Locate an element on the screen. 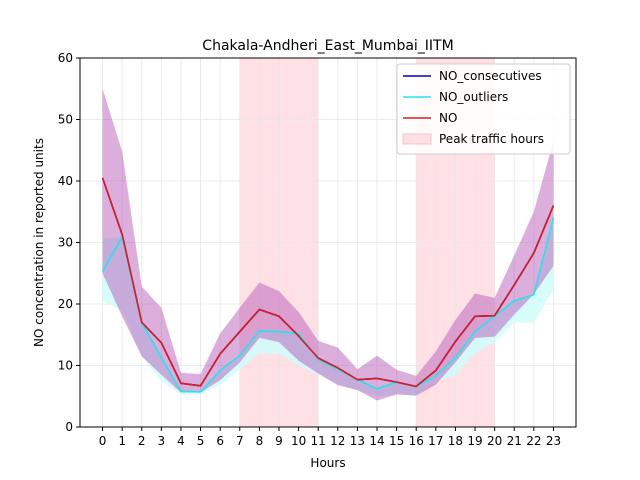 The height and width of the screenshot is (480, 640). legend-label-3: Peak traffic hours is located at coordinates (491, 139).